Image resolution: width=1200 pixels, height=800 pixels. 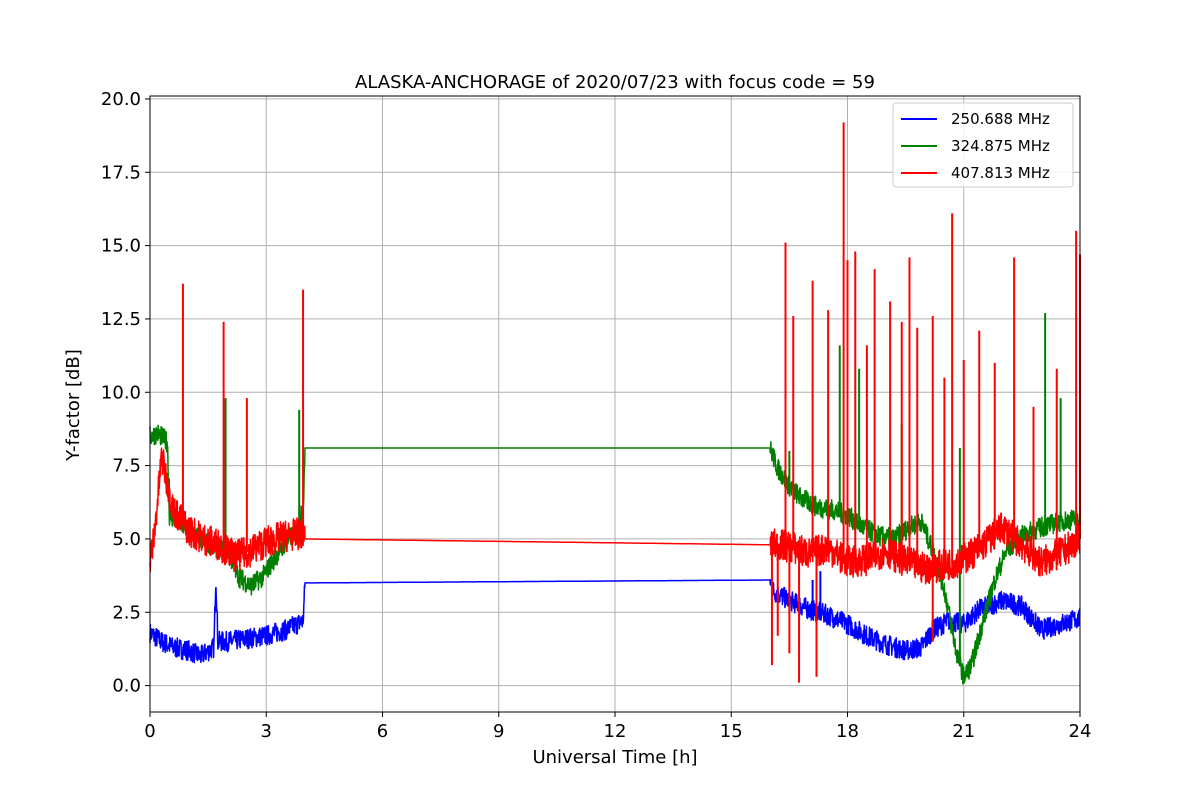 I want to click on x-tick-label: 12, so click(x=615, y=731).